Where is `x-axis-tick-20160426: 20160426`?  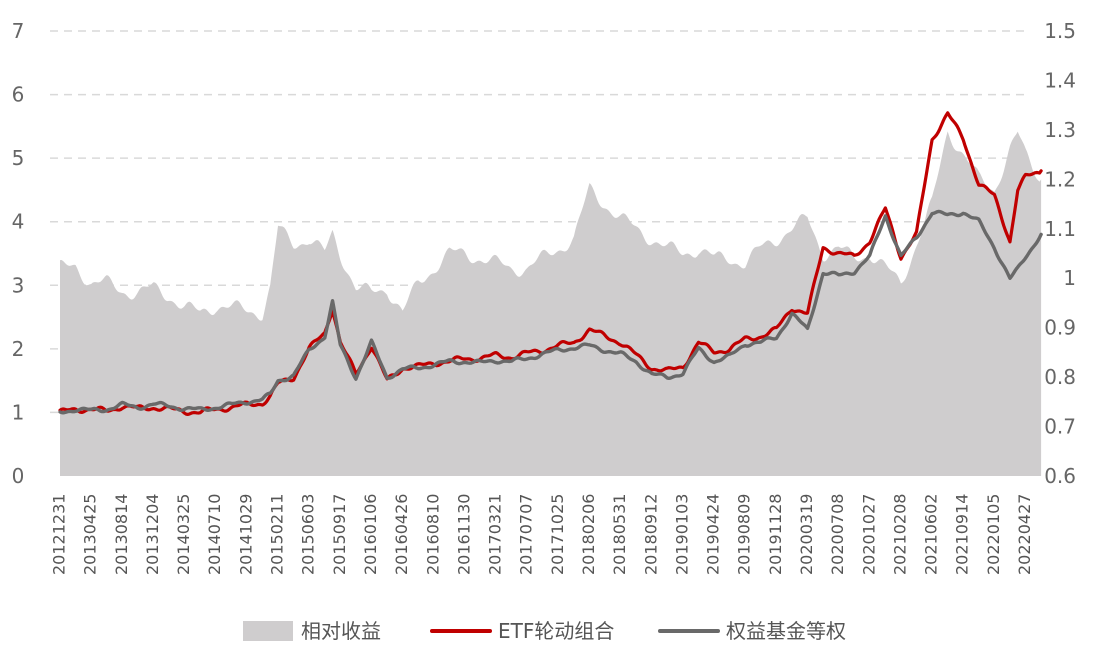 x-axis-tick-20160426: 20160426 is located at coordinates (401, 534).